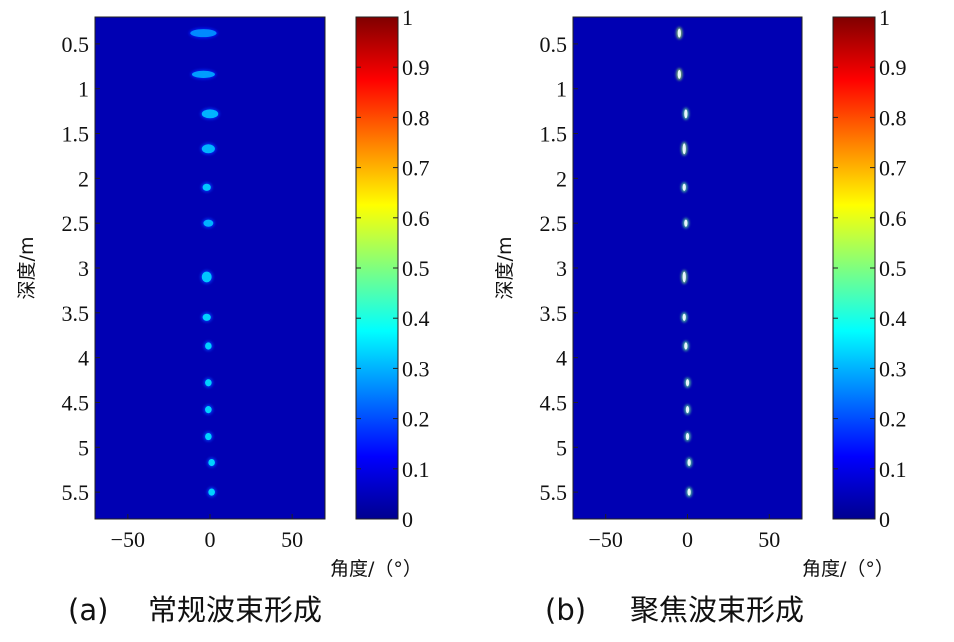  What do you see at coordinates (376, 569) in the screenshot?
I see `x-axis-label-a: 角度/（°）` at bounding box center [376, 569].